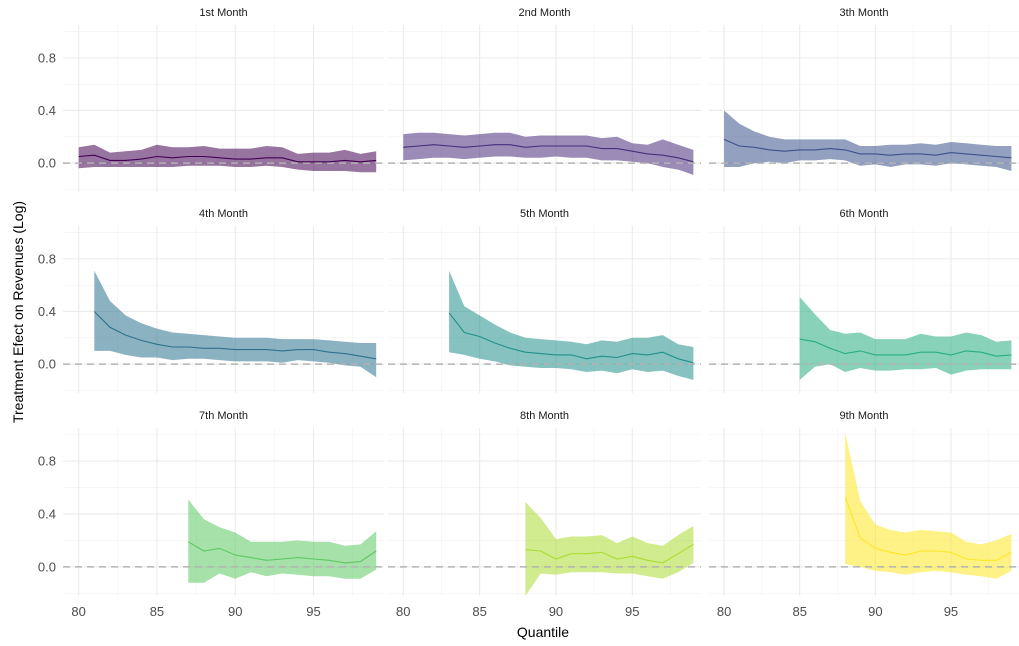 Image resolution: width=1019 pixels, height=646 pixels. Describe the element at coordinates (543, 632) in the screenshot. I see `x-axis-title: Quantile` at that location.